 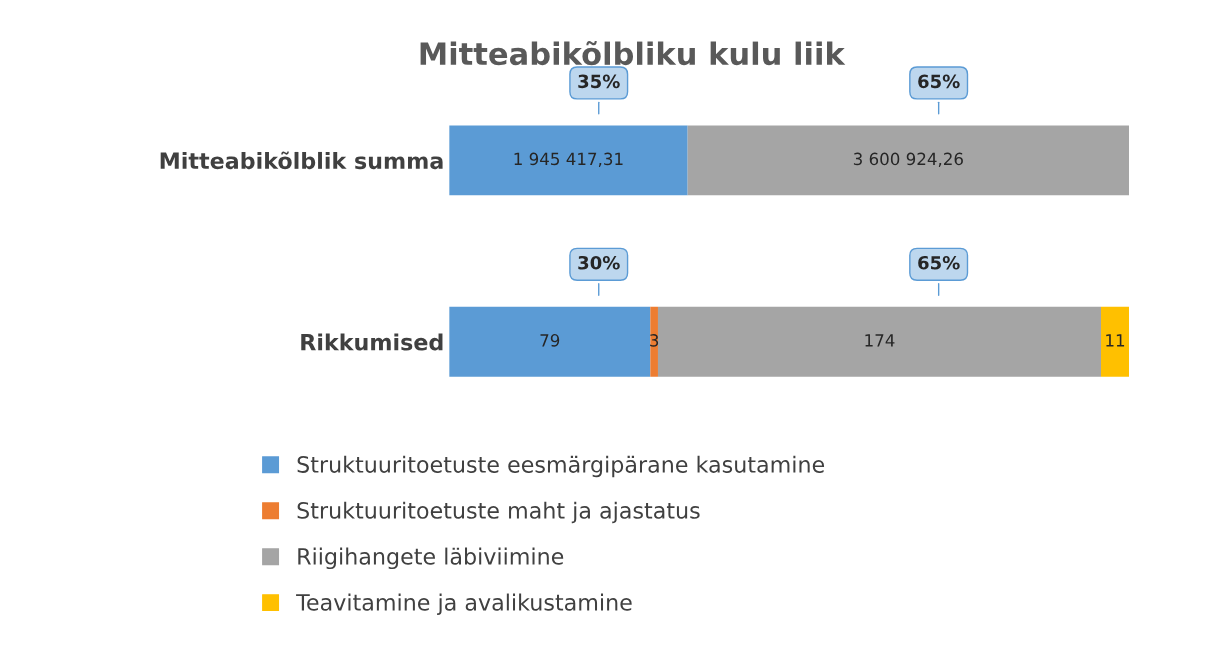 I want to click on data-label: 3, so click(x=654, y=340).